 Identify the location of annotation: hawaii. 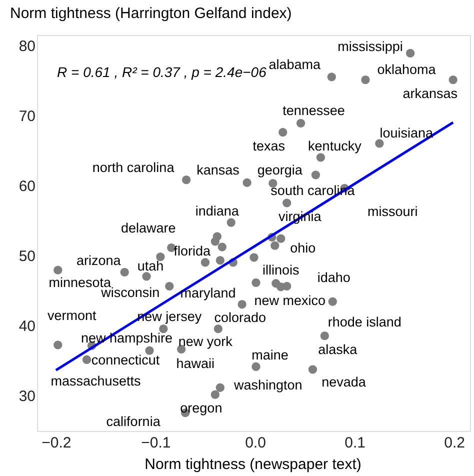
(195, 364).